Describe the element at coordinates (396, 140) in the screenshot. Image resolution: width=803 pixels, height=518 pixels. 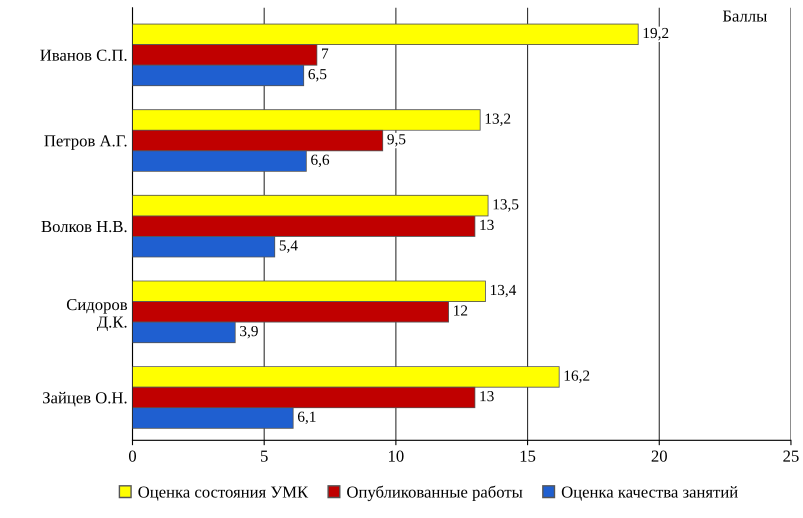
I see `data-label: 9,5` at that location.